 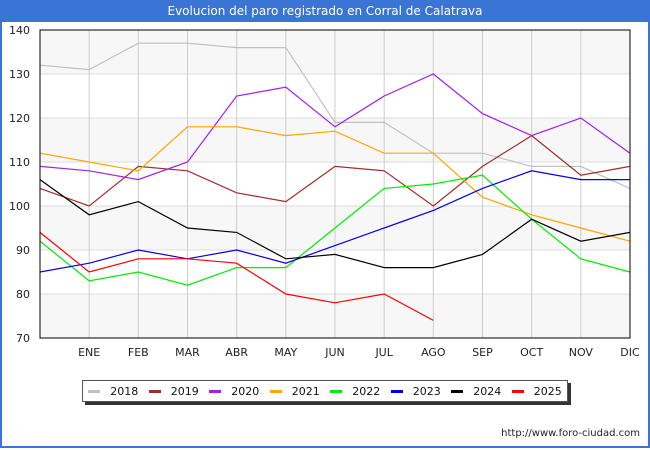 I want to click on y-axis-ticks: 70 80 90 100 110 120 130 140, so click(x=19, y=184).